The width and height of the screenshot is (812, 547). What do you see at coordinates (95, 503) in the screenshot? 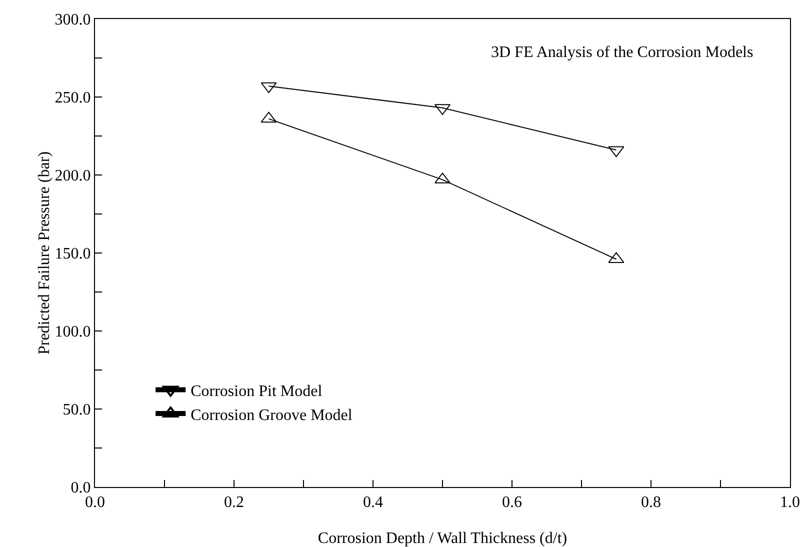
I see `x-tick-label: 0.0` at bounding box center [95, 503].